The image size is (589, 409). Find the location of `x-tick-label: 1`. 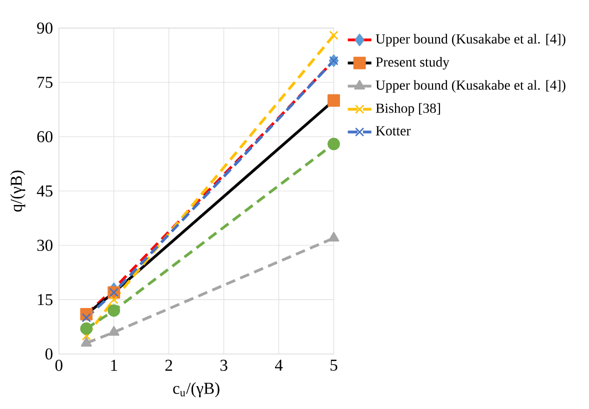

x-tick-label: 1 is located at coordinates (114, 365).